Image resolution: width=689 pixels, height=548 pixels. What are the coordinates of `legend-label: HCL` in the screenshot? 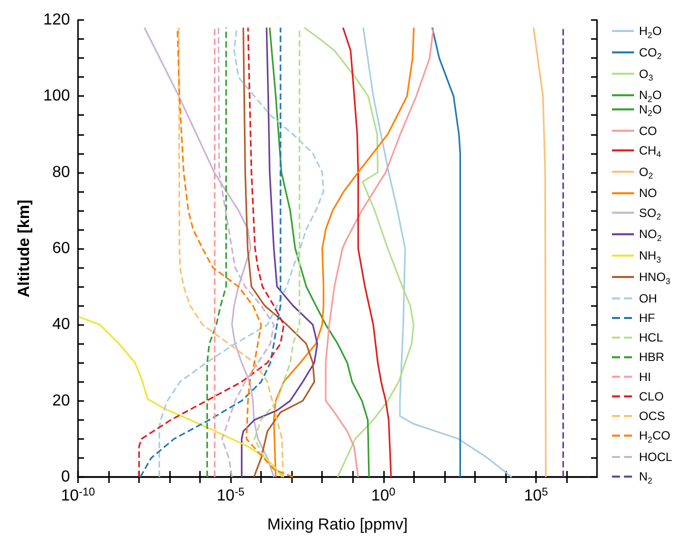 It's located at (651, 337).